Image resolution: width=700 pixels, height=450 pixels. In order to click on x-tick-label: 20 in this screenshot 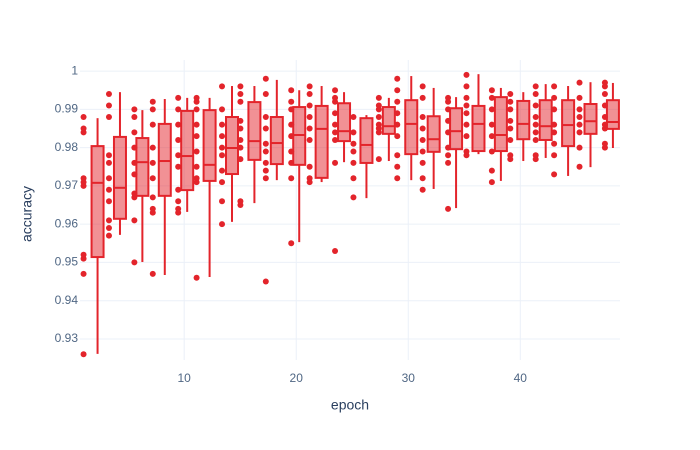, I will do `click(297, 378)`.